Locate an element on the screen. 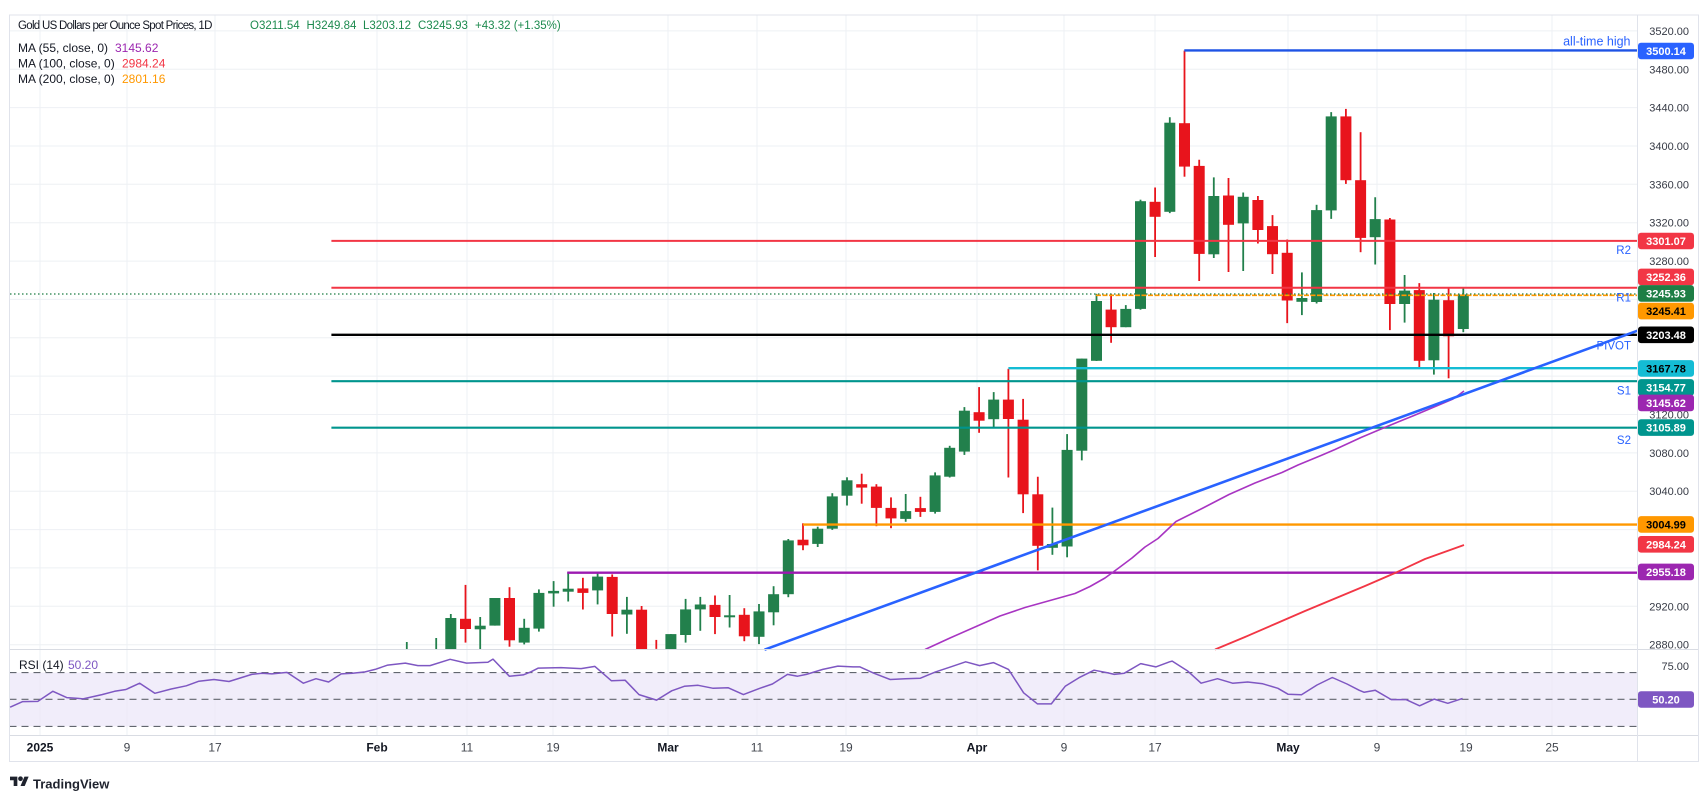 The image size is (1708, 797). svg-text: 3167.78 is located at coordinates (1666, 369).